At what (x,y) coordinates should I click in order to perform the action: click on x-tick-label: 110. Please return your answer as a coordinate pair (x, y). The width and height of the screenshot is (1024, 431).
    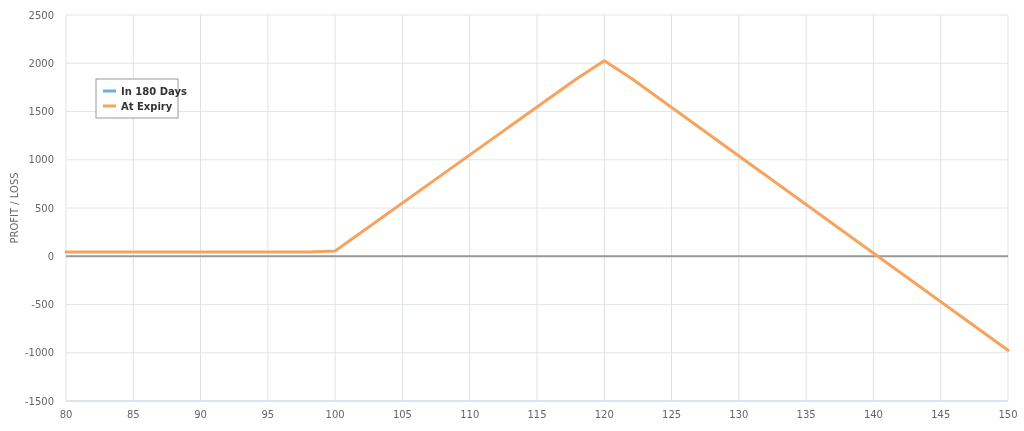
    Looking at the image, I should click on (470, 414).